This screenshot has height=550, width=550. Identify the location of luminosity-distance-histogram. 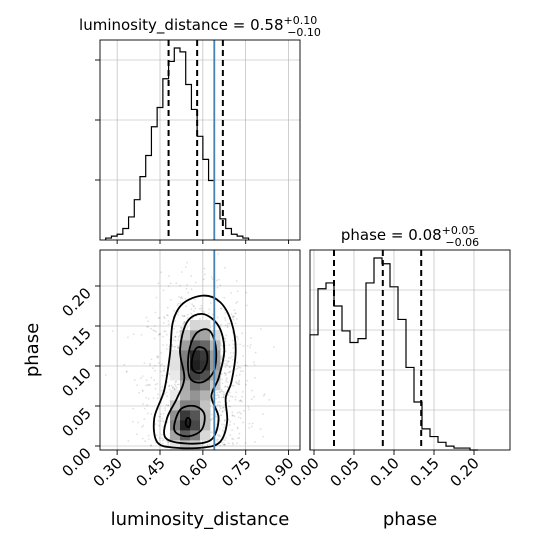
(177, 143).